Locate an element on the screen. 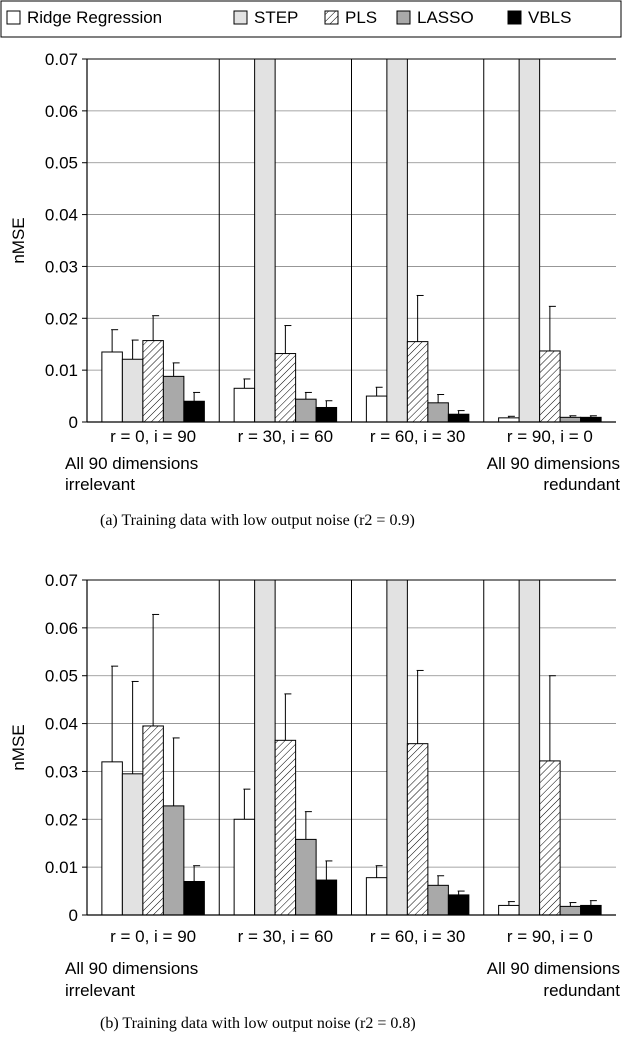 The width and height of the screenshot is (622, 1039). legend-item-pls: PLS is located at coordinates (350, 17).